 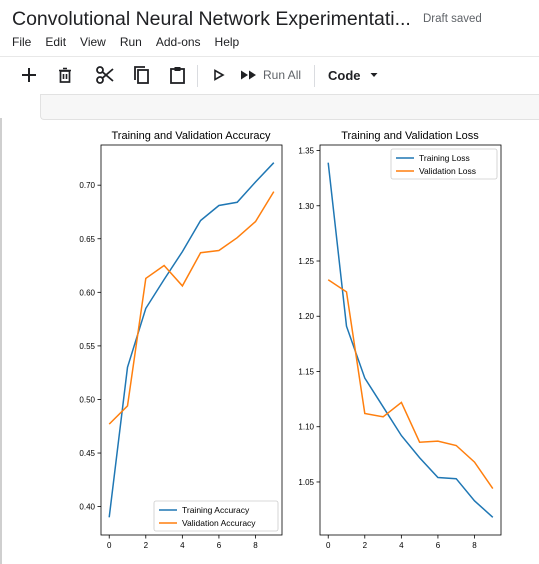 I want to click on y-tick-label: 1.25, so click(x=306, y=261).